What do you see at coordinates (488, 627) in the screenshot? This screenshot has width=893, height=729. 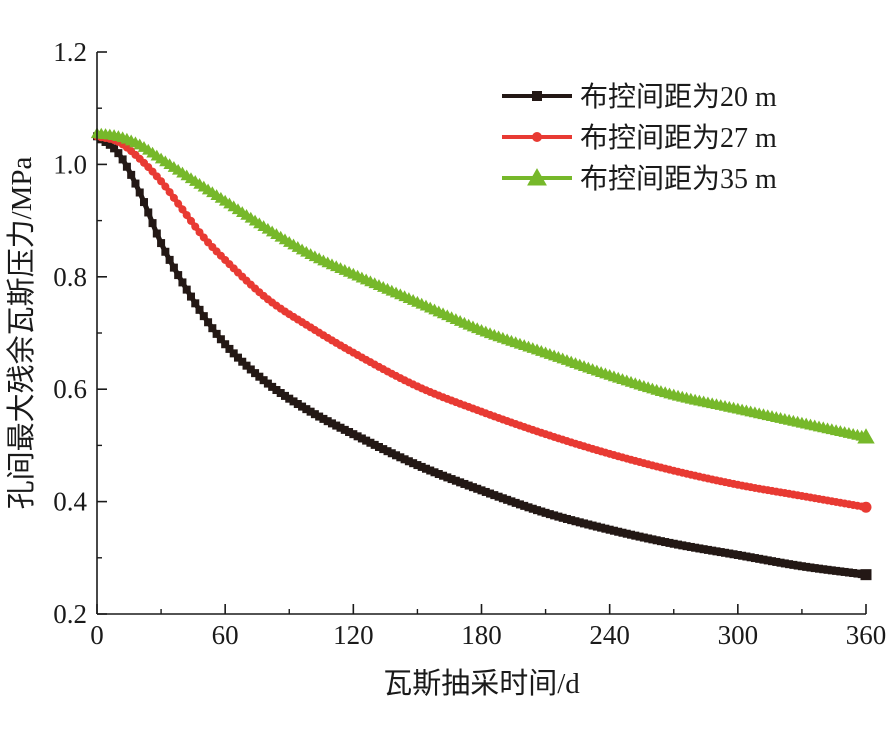 I see `x-ticks: 0 60 120 180 240 300 360` at bounding box center [488, 627].